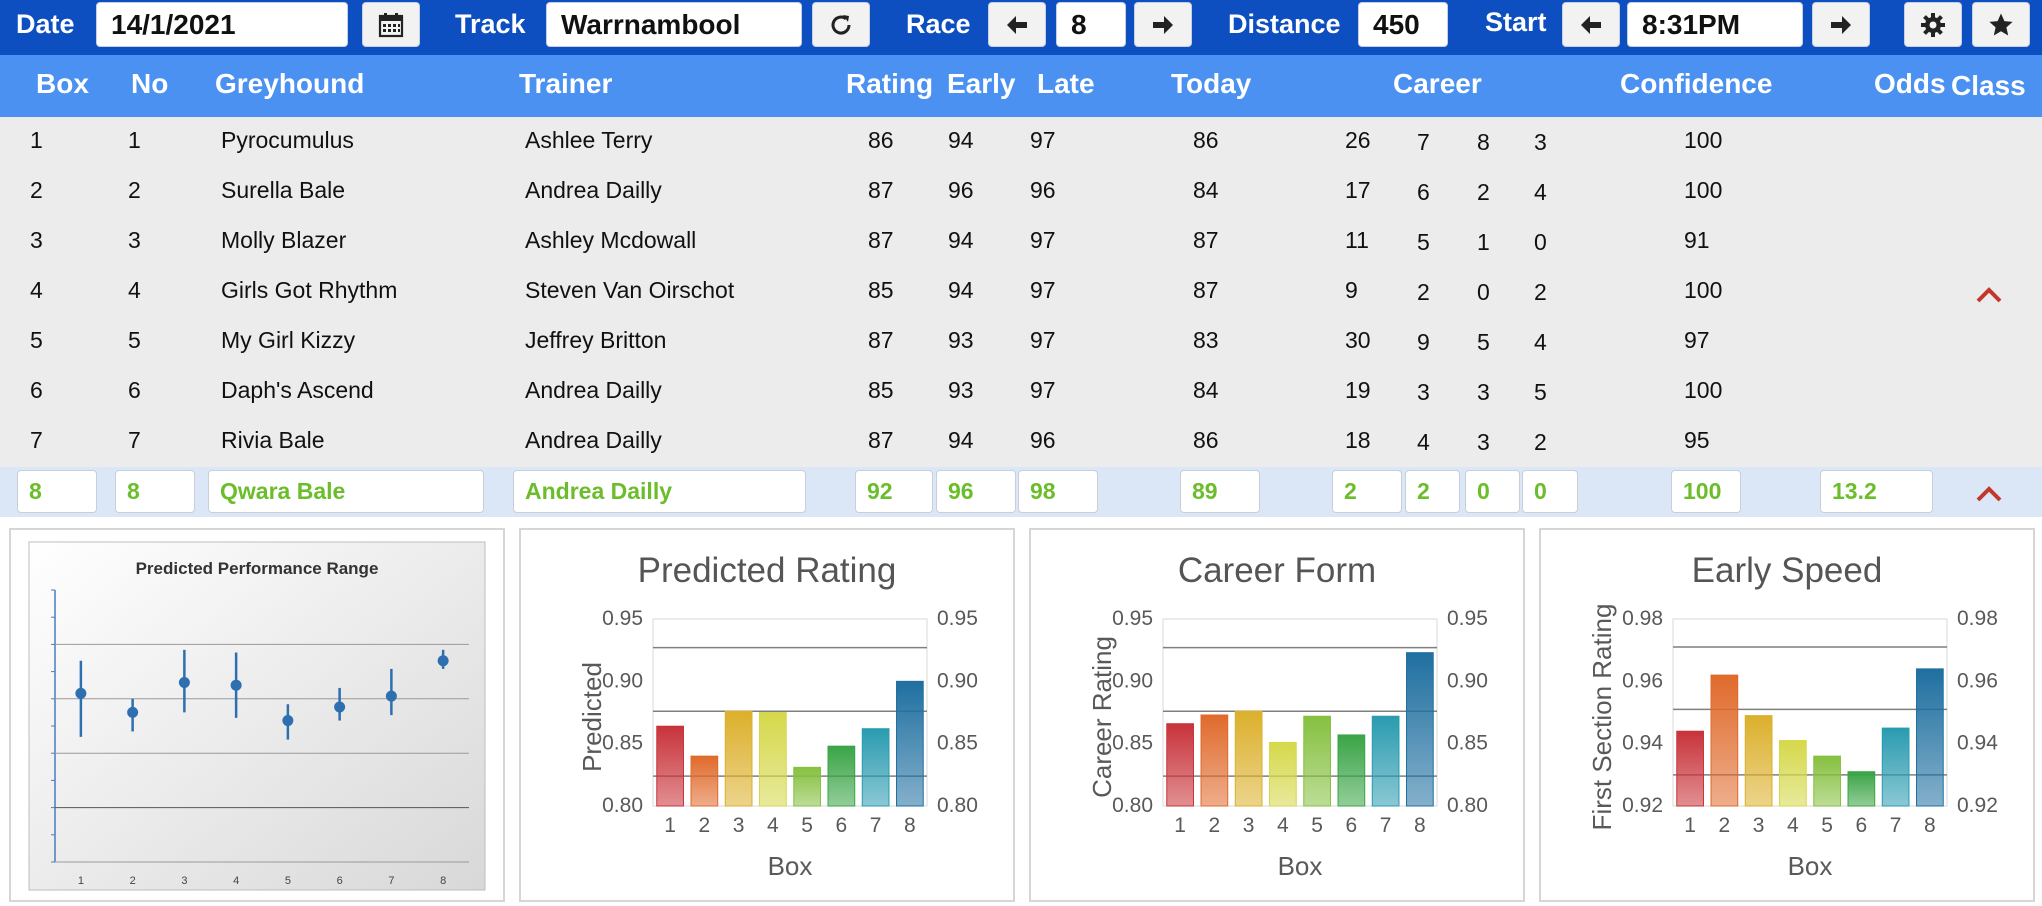 The image size is (2042, 906). I want to click on race-next-button, so click(1163, 24).